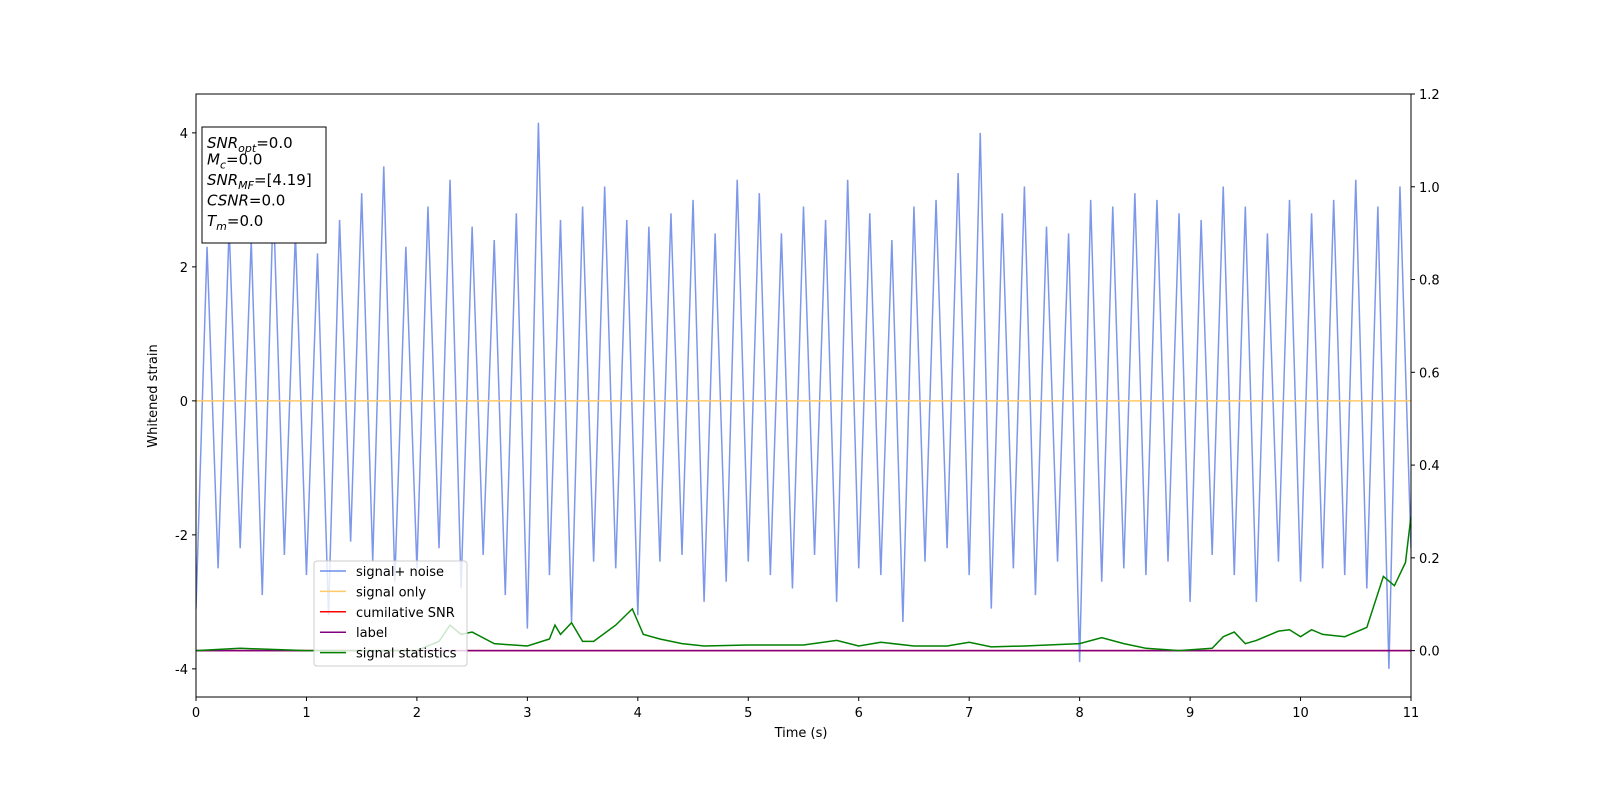  Describe the element at coordinates (371, 633) in the screenshot. I see `legend-label: label` at that location.